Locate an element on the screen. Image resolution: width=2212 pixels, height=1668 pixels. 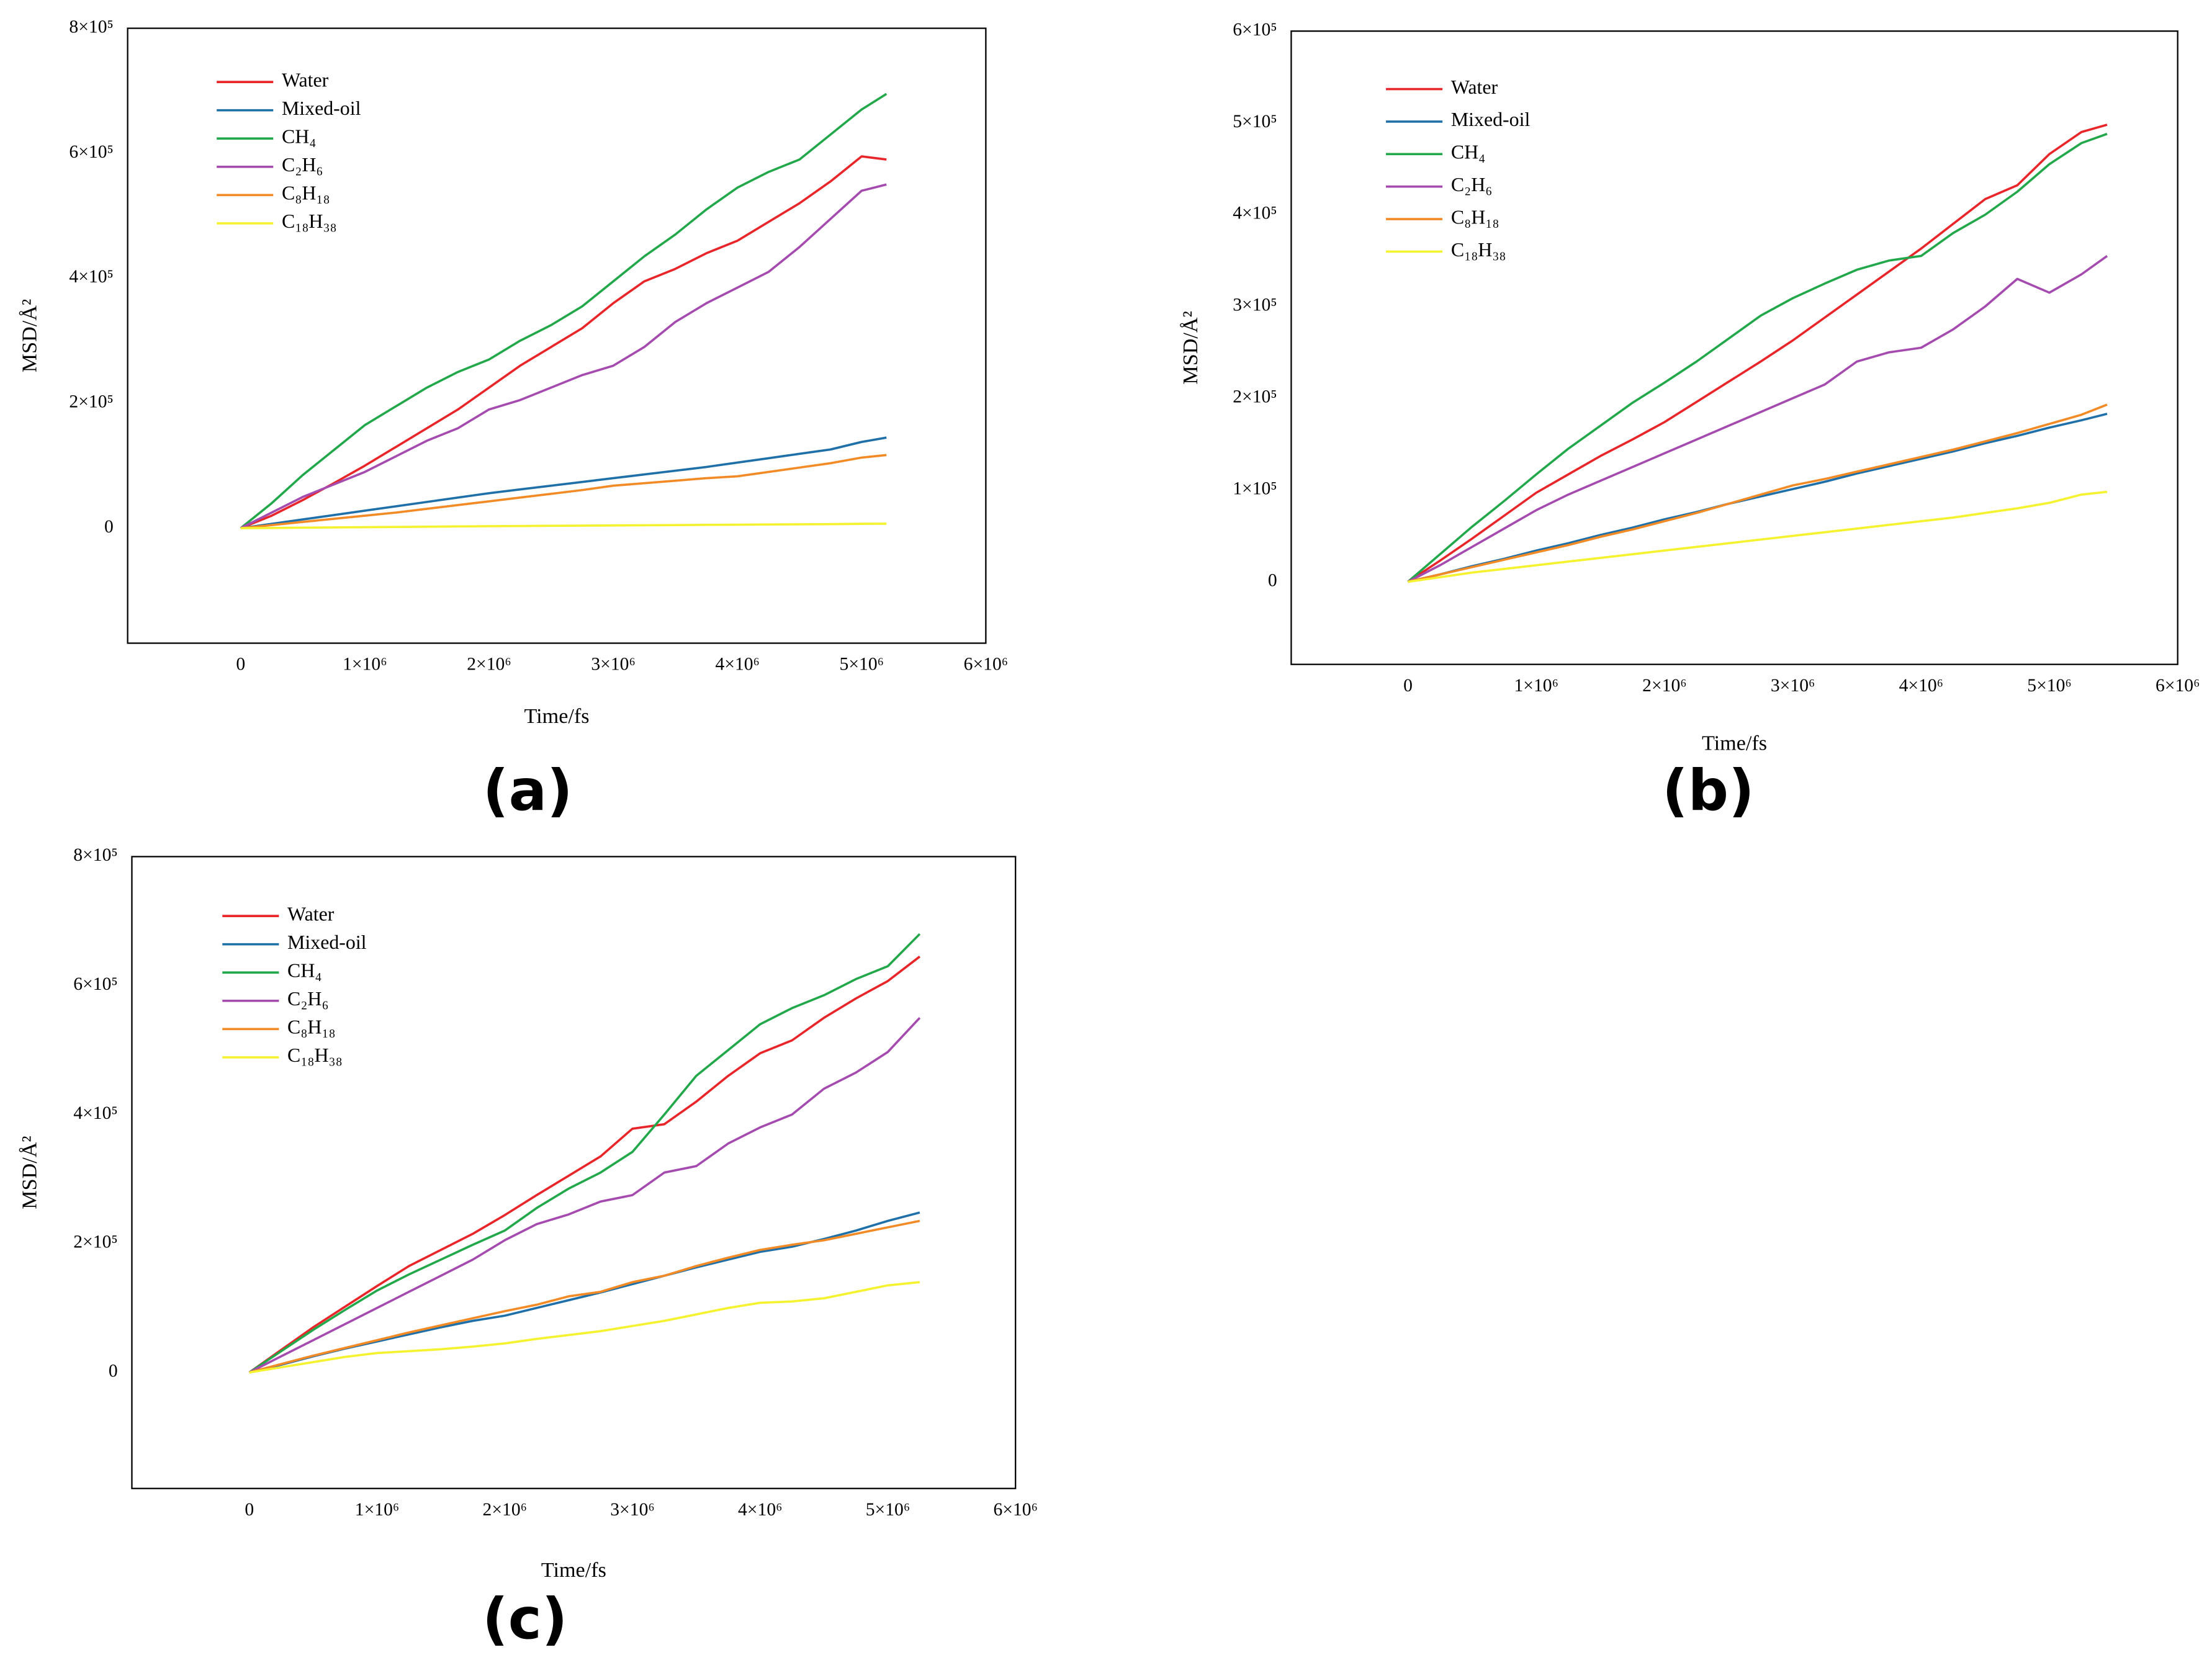
y-tick-label: 3×10⁵ is located at coordinates (1255, 305).